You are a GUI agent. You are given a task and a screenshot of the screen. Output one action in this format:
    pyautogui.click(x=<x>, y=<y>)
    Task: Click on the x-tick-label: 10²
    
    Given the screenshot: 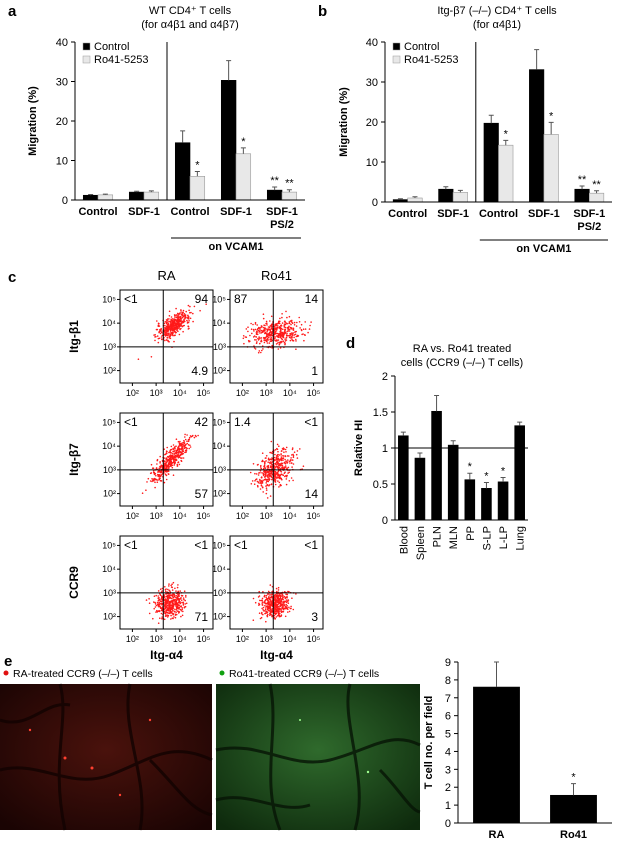 What is the action you would take?
    pyautogui.click(x=242, y=393)
    